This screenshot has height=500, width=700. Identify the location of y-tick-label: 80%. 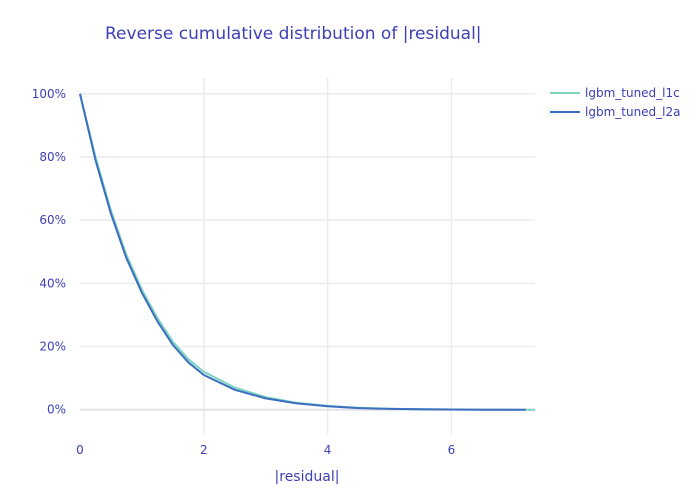
(52, 157).